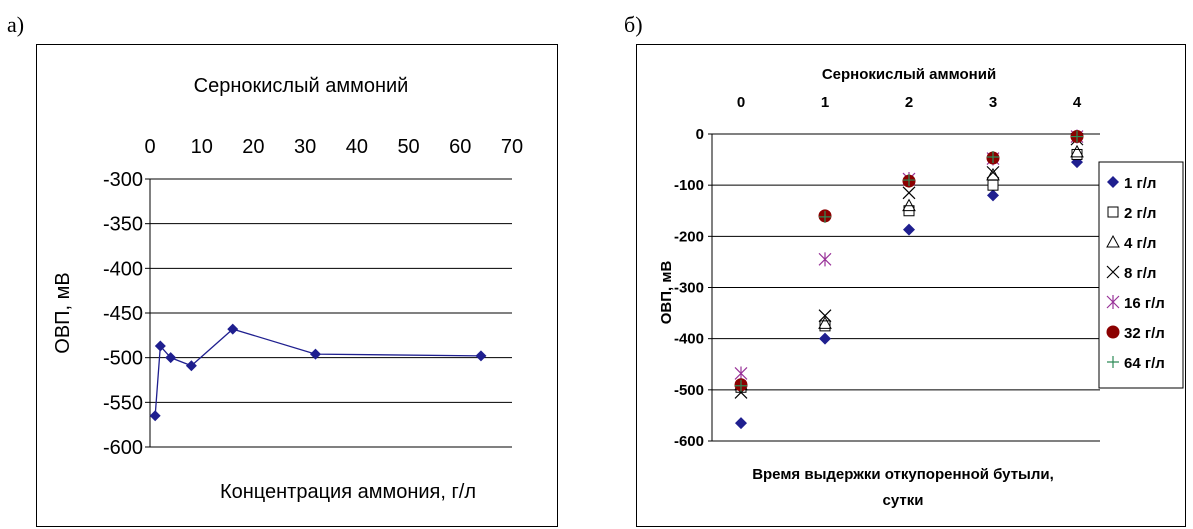 This screenshot has height=529, width=1193. What do you see at coordinates (1144, 363) in the screenshot?
I see `legend-label: 64 г/л` at bounding box center [1144, 363].